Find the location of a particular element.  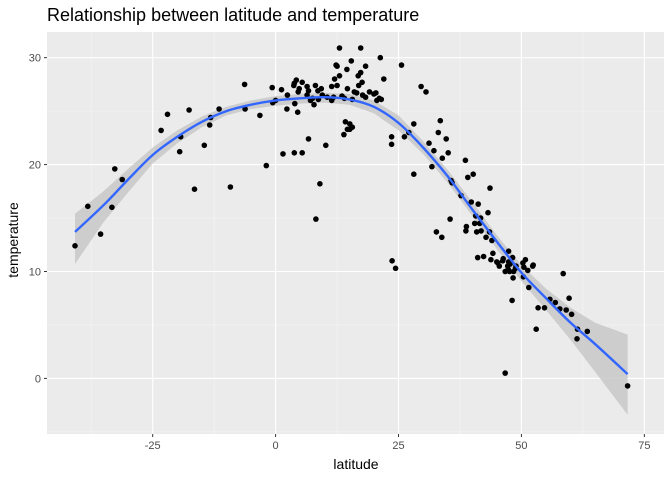

y-tick-label: 10 is located at coordinates (35, 272).